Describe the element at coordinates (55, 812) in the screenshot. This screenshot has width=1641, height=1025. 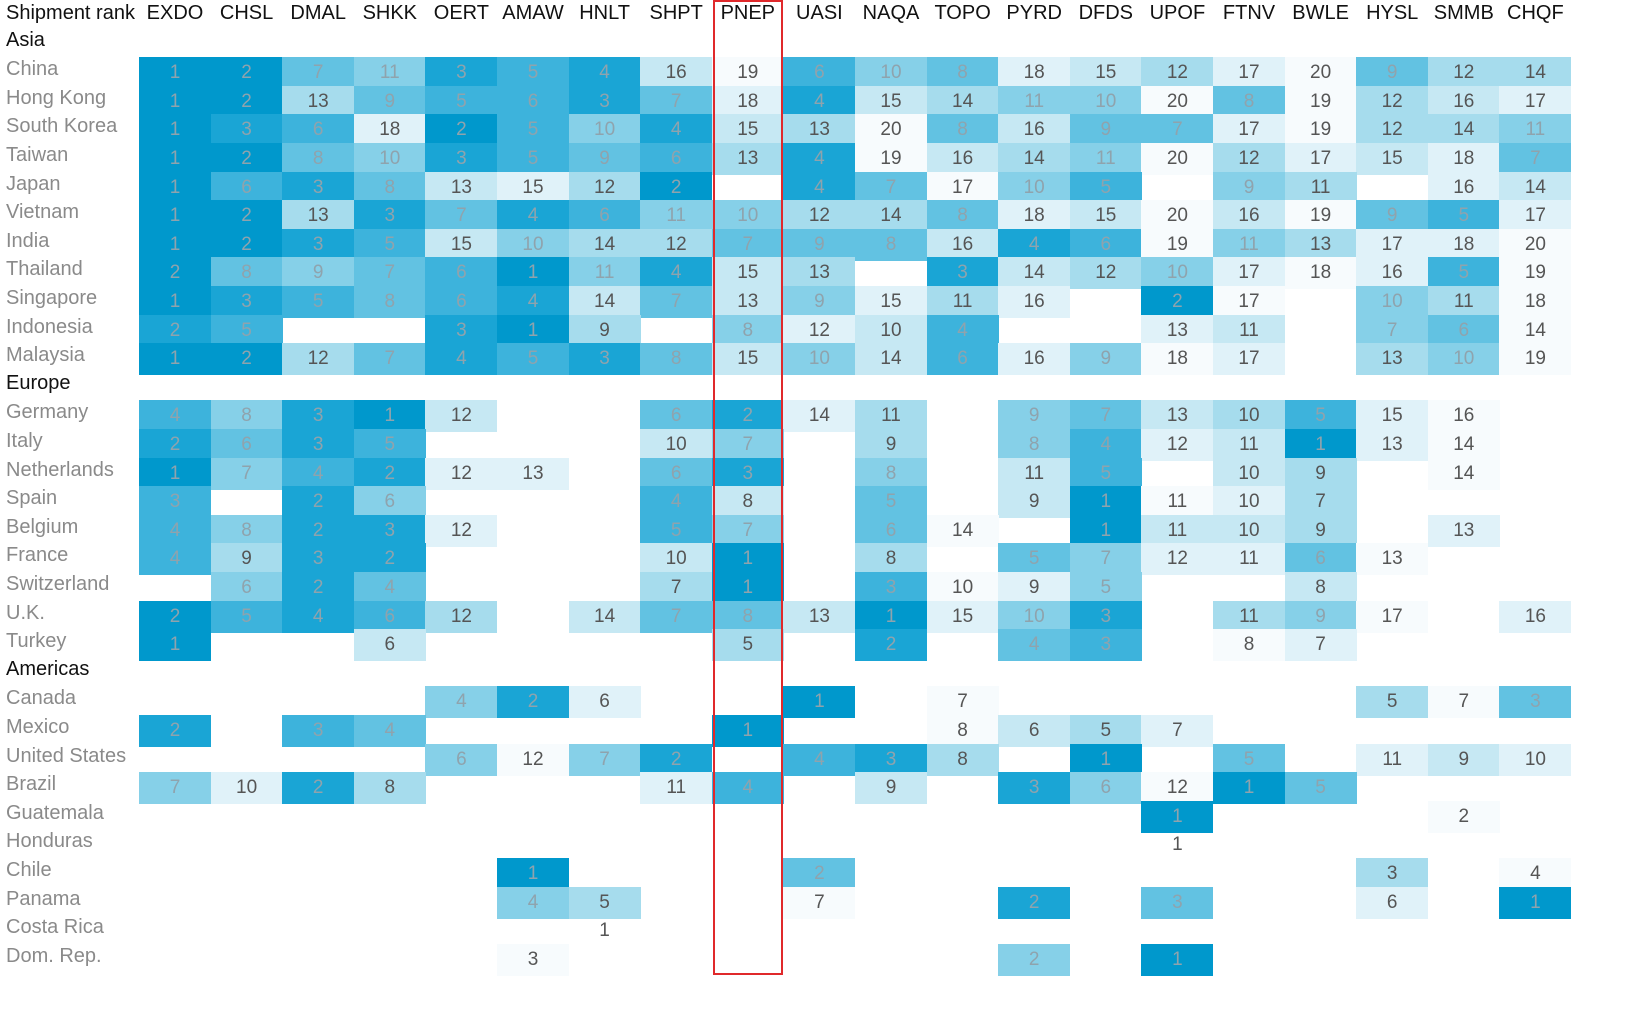
I see `row-label: Guatemala` at that location.